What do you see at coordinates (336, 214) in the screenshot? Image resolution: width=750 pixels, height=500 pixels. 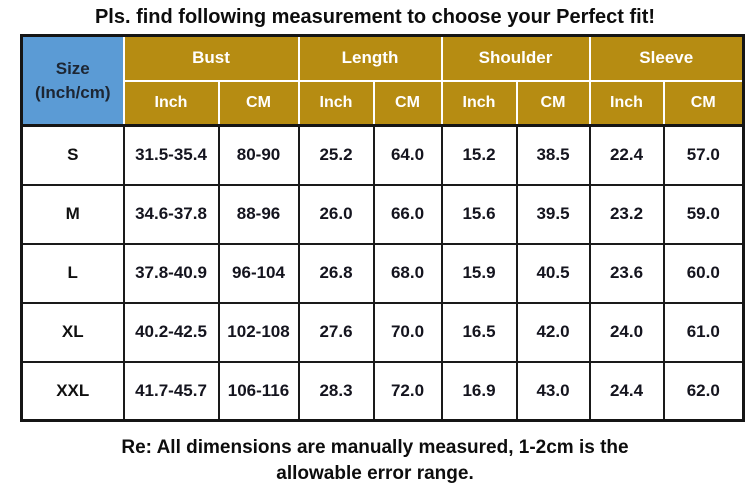 I see `measurement-cell: 26.0` at bounding box center [336, 214].